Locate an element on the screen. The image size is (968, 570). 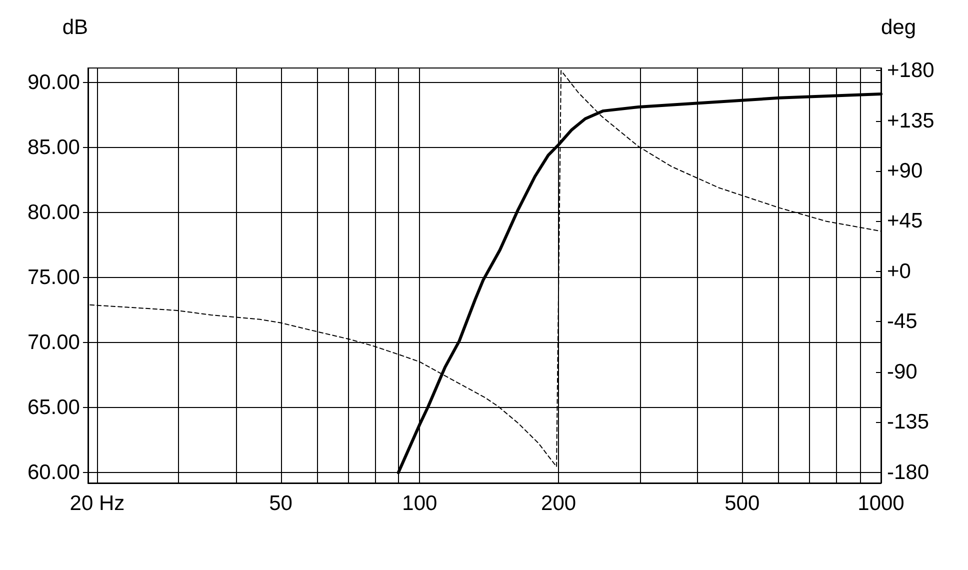
x-tick-label: 1000 is located at coordinates (881, 503).